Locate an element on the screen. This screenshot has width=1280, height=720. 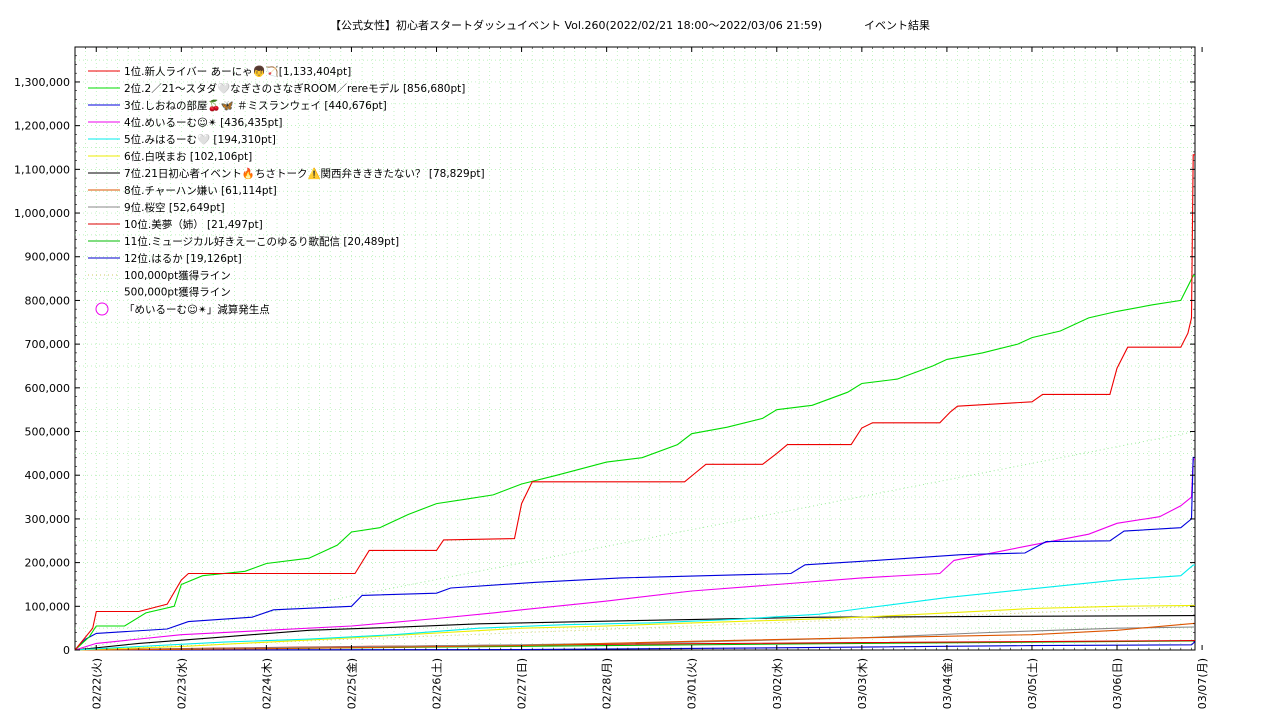
legend-entry: 5位.みはるーむ🤍 [194,310pt] is located at coordinates (200, 139).